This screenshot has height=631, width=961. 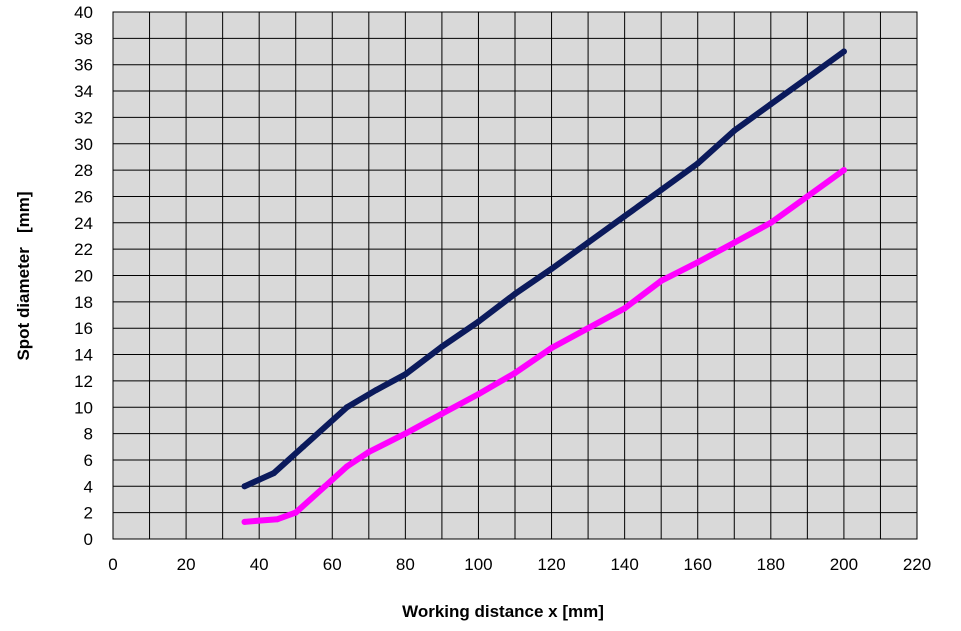 What do you see at coordinates (88, 434) in the screenshot?
I see `y-tick-label: 8` at bounding box center [88, 434].